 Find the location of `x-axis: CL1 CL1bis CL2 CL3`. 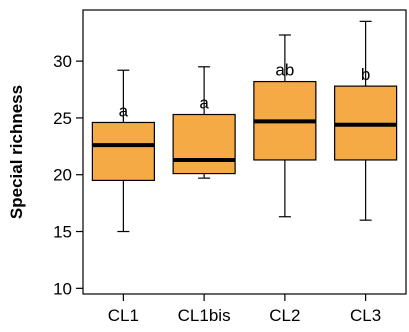

x-axis: CL1 CL1bis CL2 CL3 is located at coordinates (244, 309).